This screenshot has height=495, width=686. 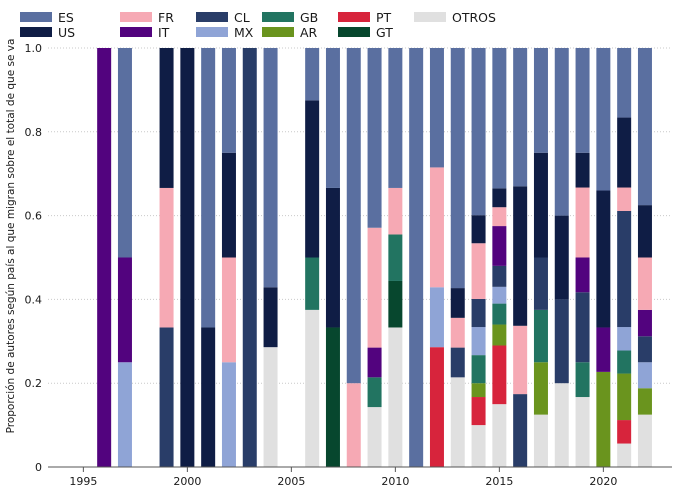 I want to click on bar-2004, so click(x=270, y=257).